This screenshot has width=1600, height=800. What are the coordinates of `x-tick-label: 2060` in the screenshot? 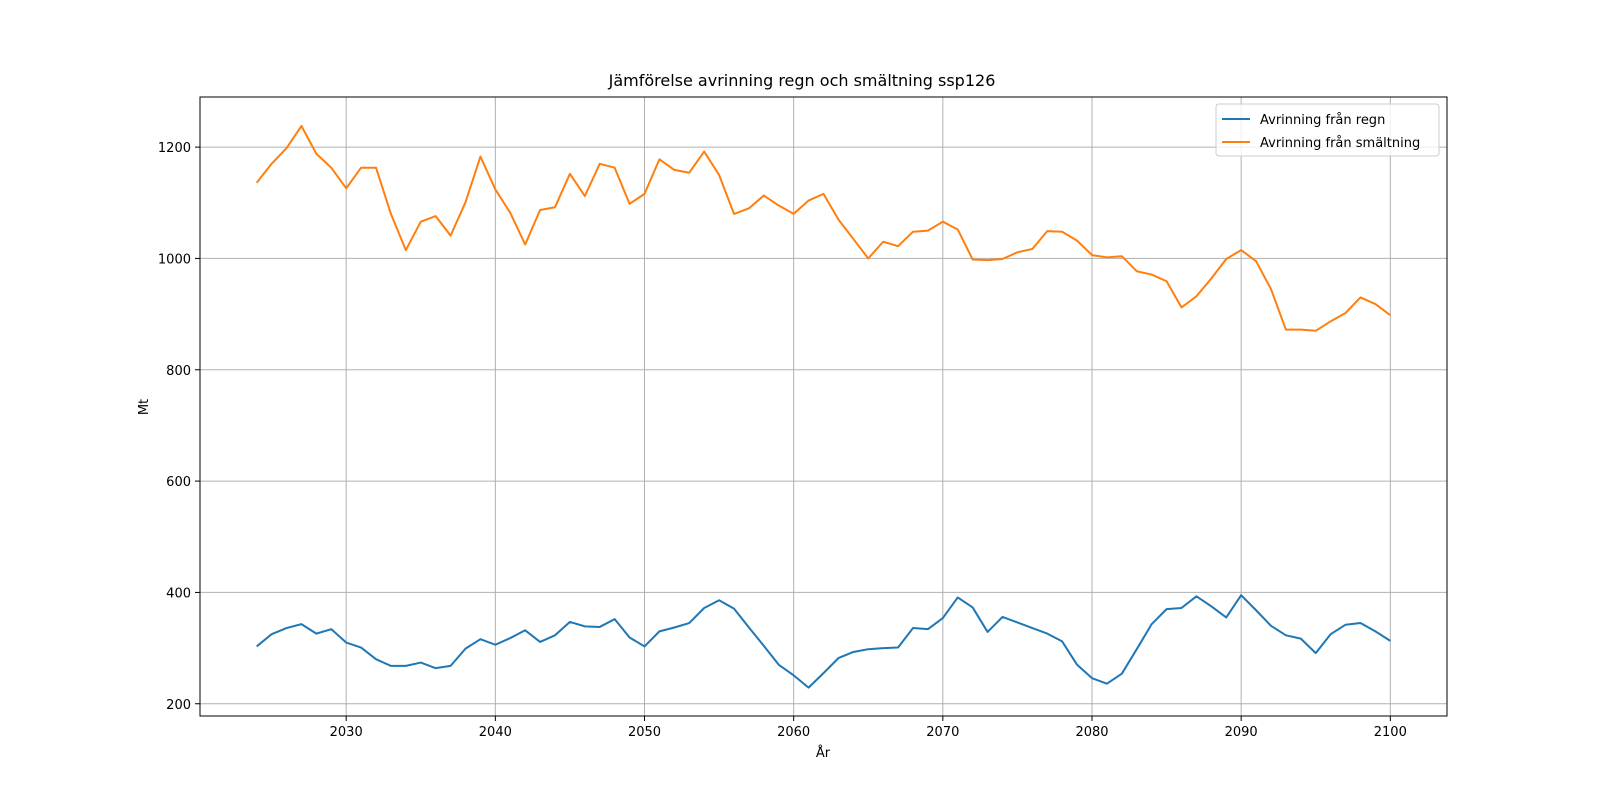 It's located at (793, 732).